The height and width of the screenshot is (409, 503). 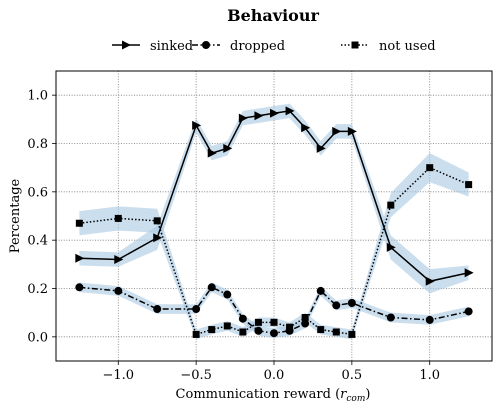 I want to click on x-axis-label-close: ), so click(x=367, y=394).